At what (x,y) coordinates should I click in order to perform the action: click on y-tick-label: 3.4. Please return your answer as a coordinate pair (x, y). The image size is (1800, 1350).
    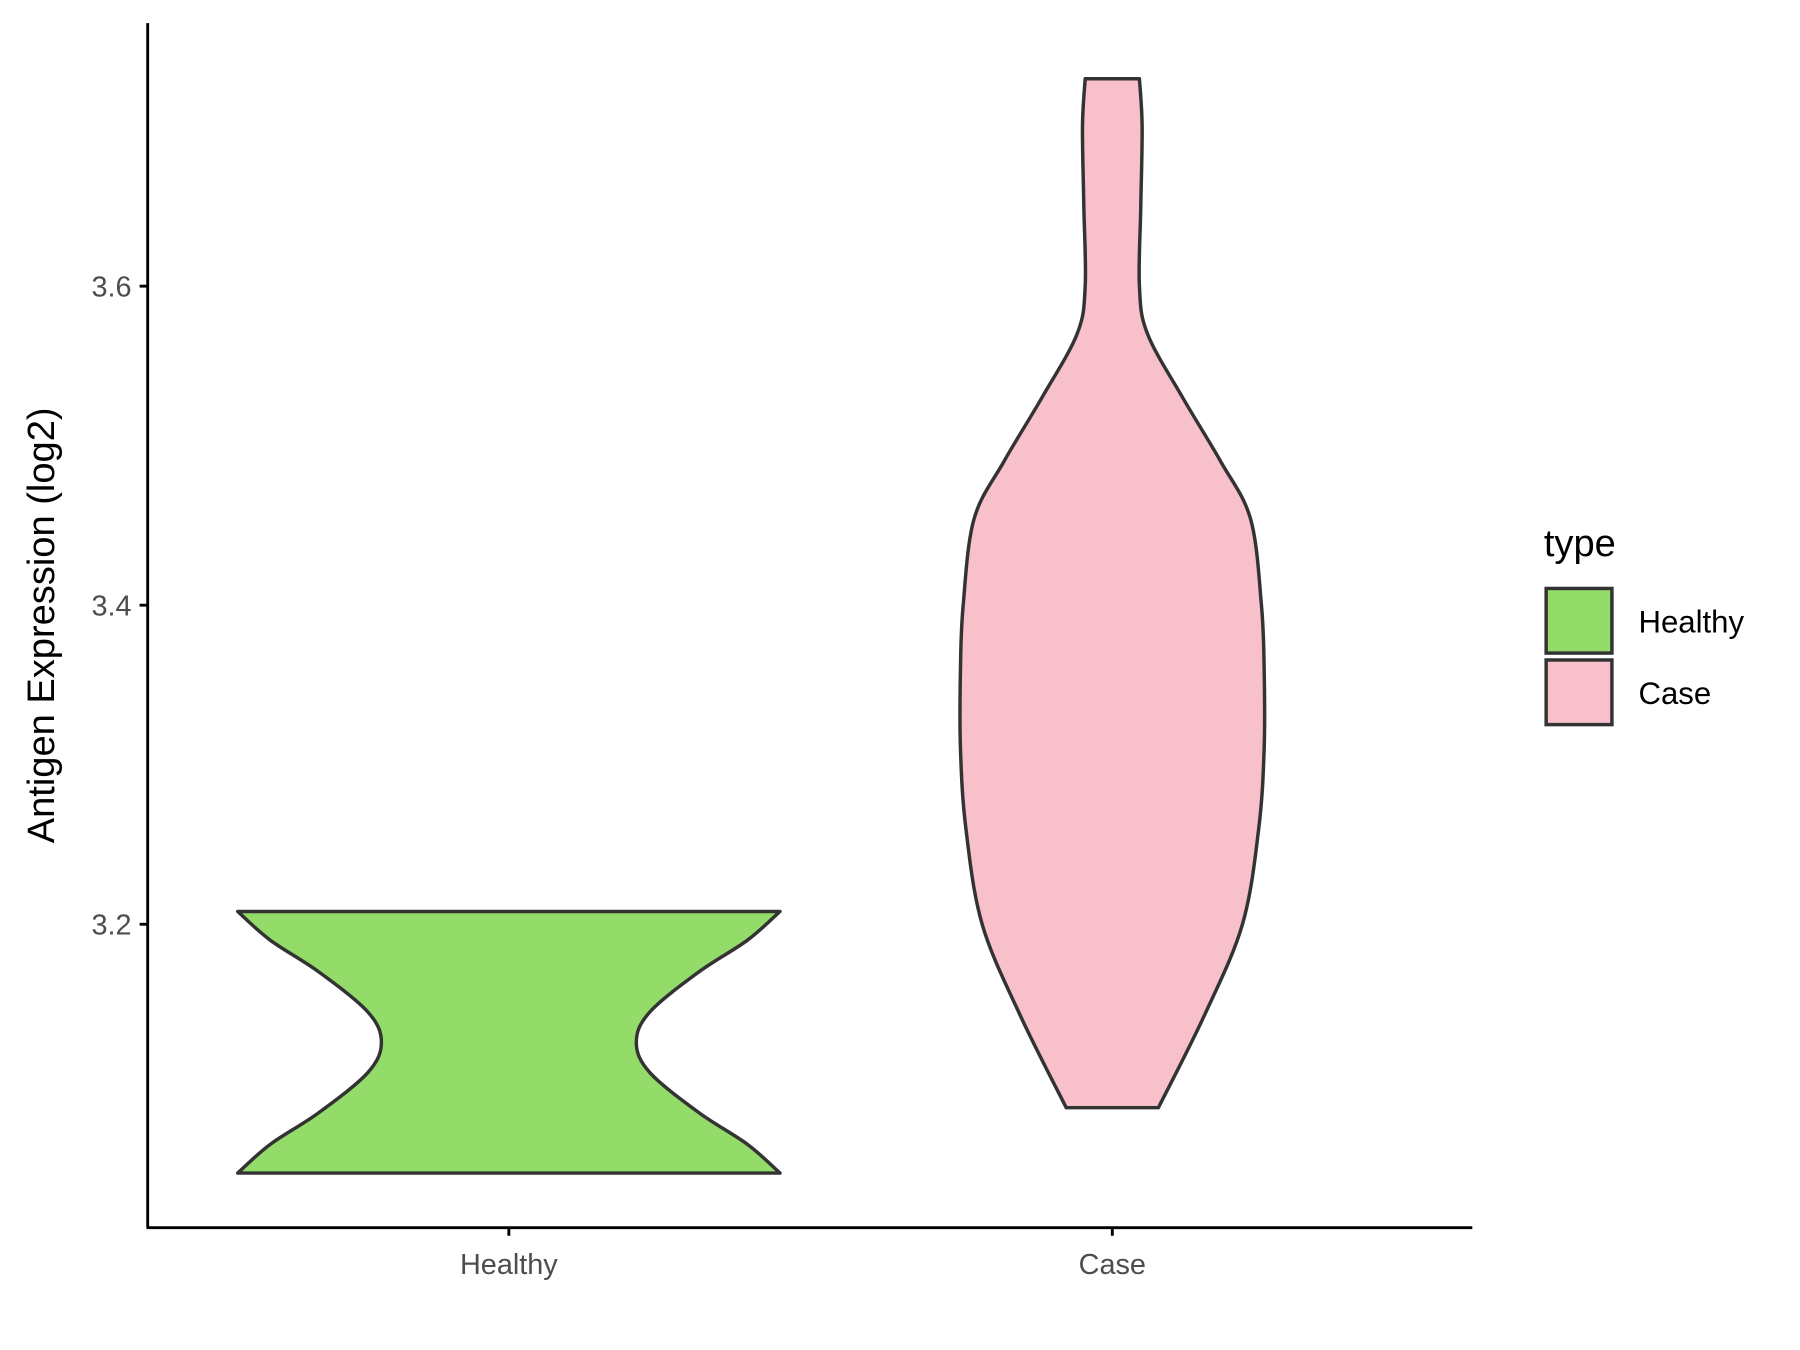
    Looking at the image, I should click on (111, 607).